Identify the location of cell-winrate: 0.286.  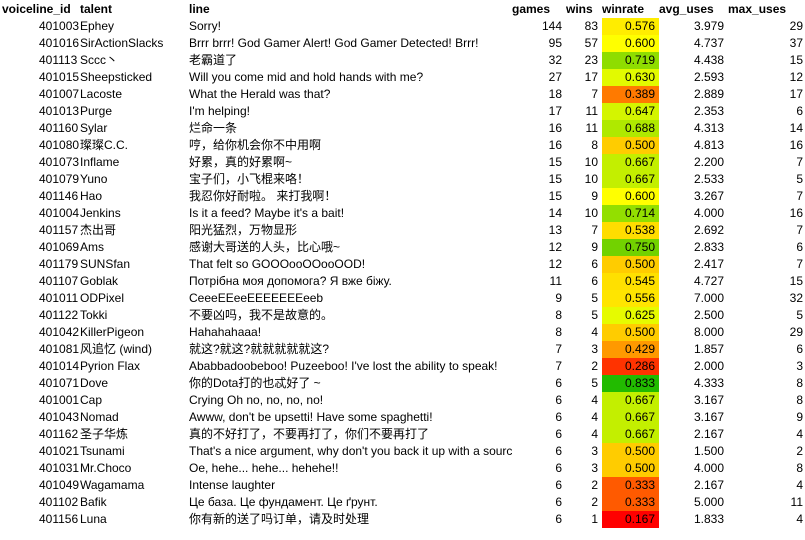
(630, 366).